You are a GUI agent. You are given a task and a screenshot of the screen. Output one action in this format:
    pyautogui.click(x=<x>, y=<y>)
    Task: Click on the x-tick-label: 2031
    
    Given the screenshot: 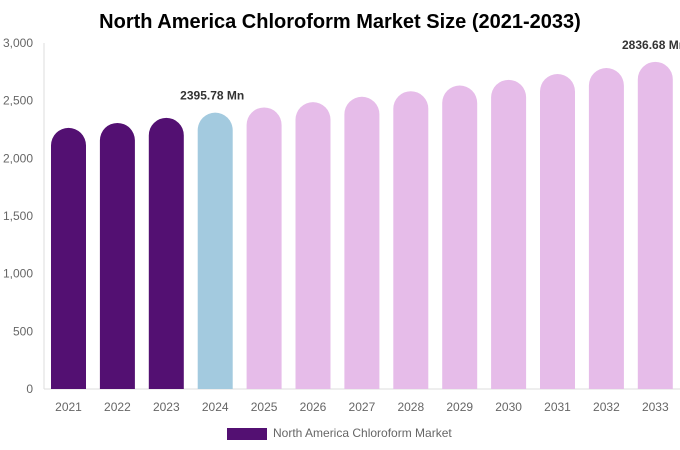 What is the action you would take?
    pyautogui.click(x=557, y=407)
    